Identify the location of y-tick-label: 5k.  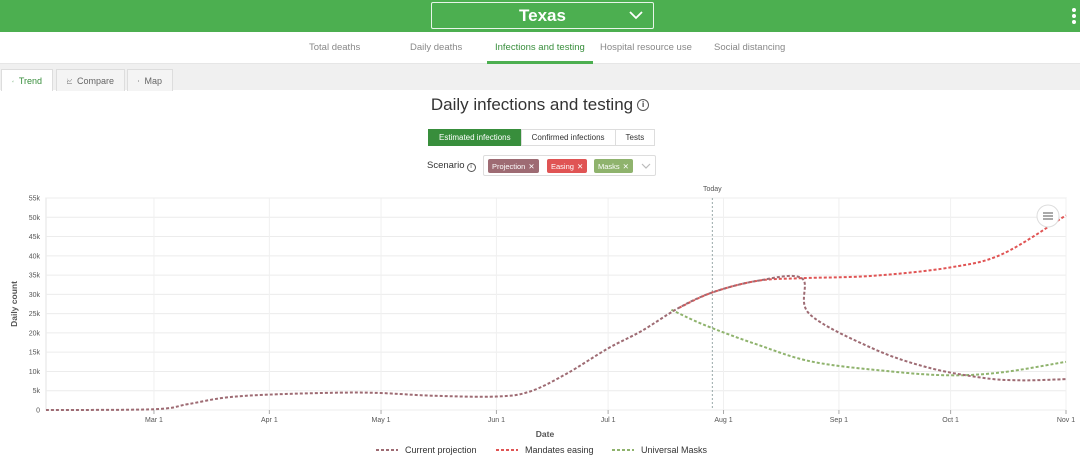
(37, 391).